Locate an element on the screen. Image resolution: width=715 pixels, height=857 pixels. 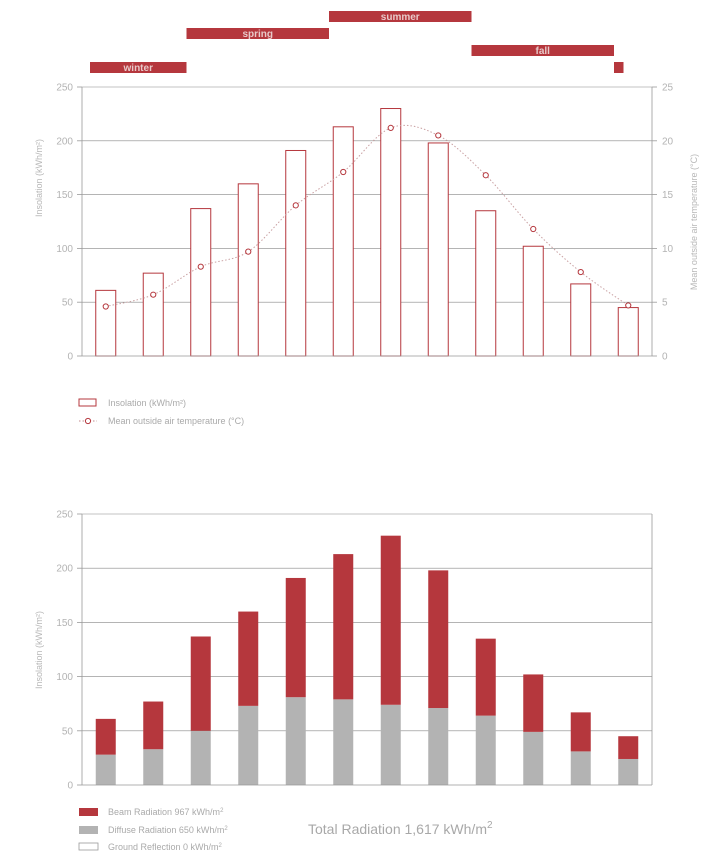
y2-tick-label: 15 is located at coordinates (668, 195).